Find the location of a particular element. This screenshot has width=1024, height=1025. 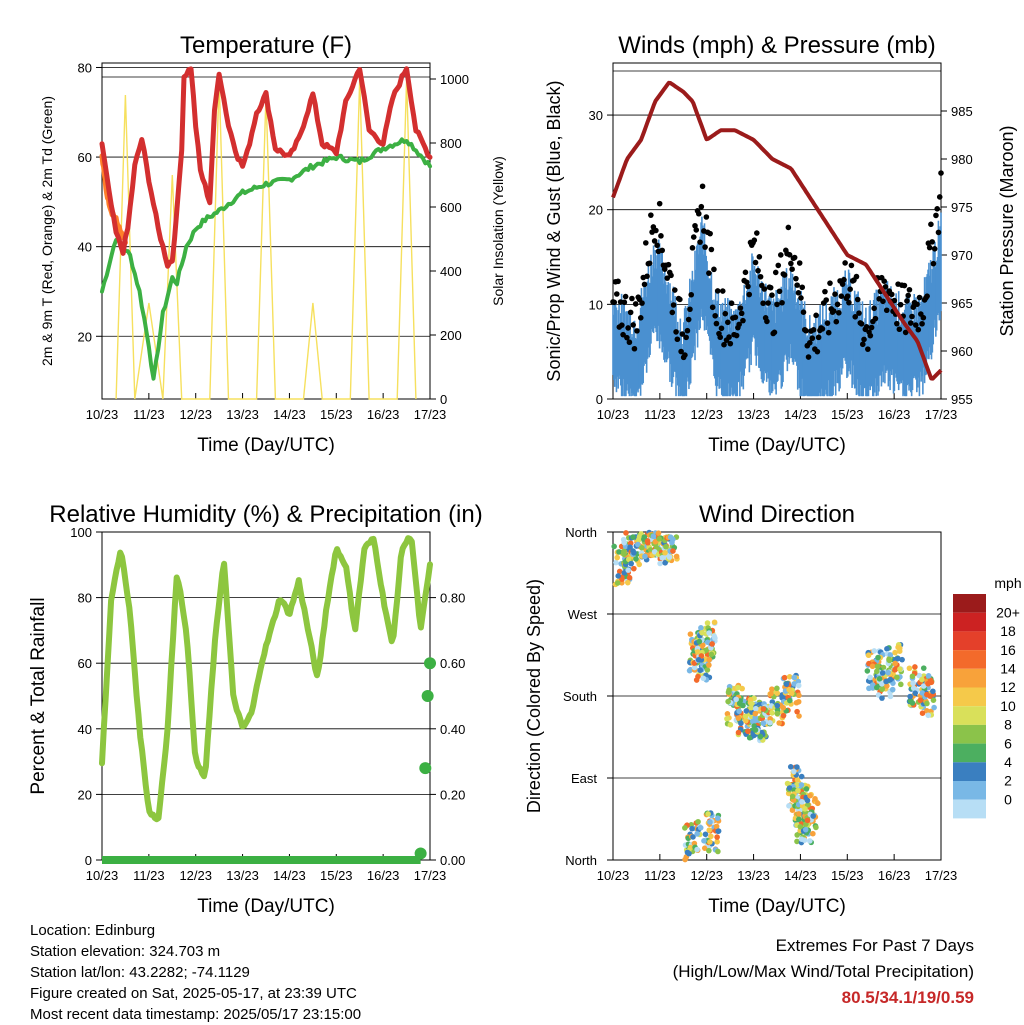

y-tick-label-left-1: 80 is located at coordinates (85, 67).